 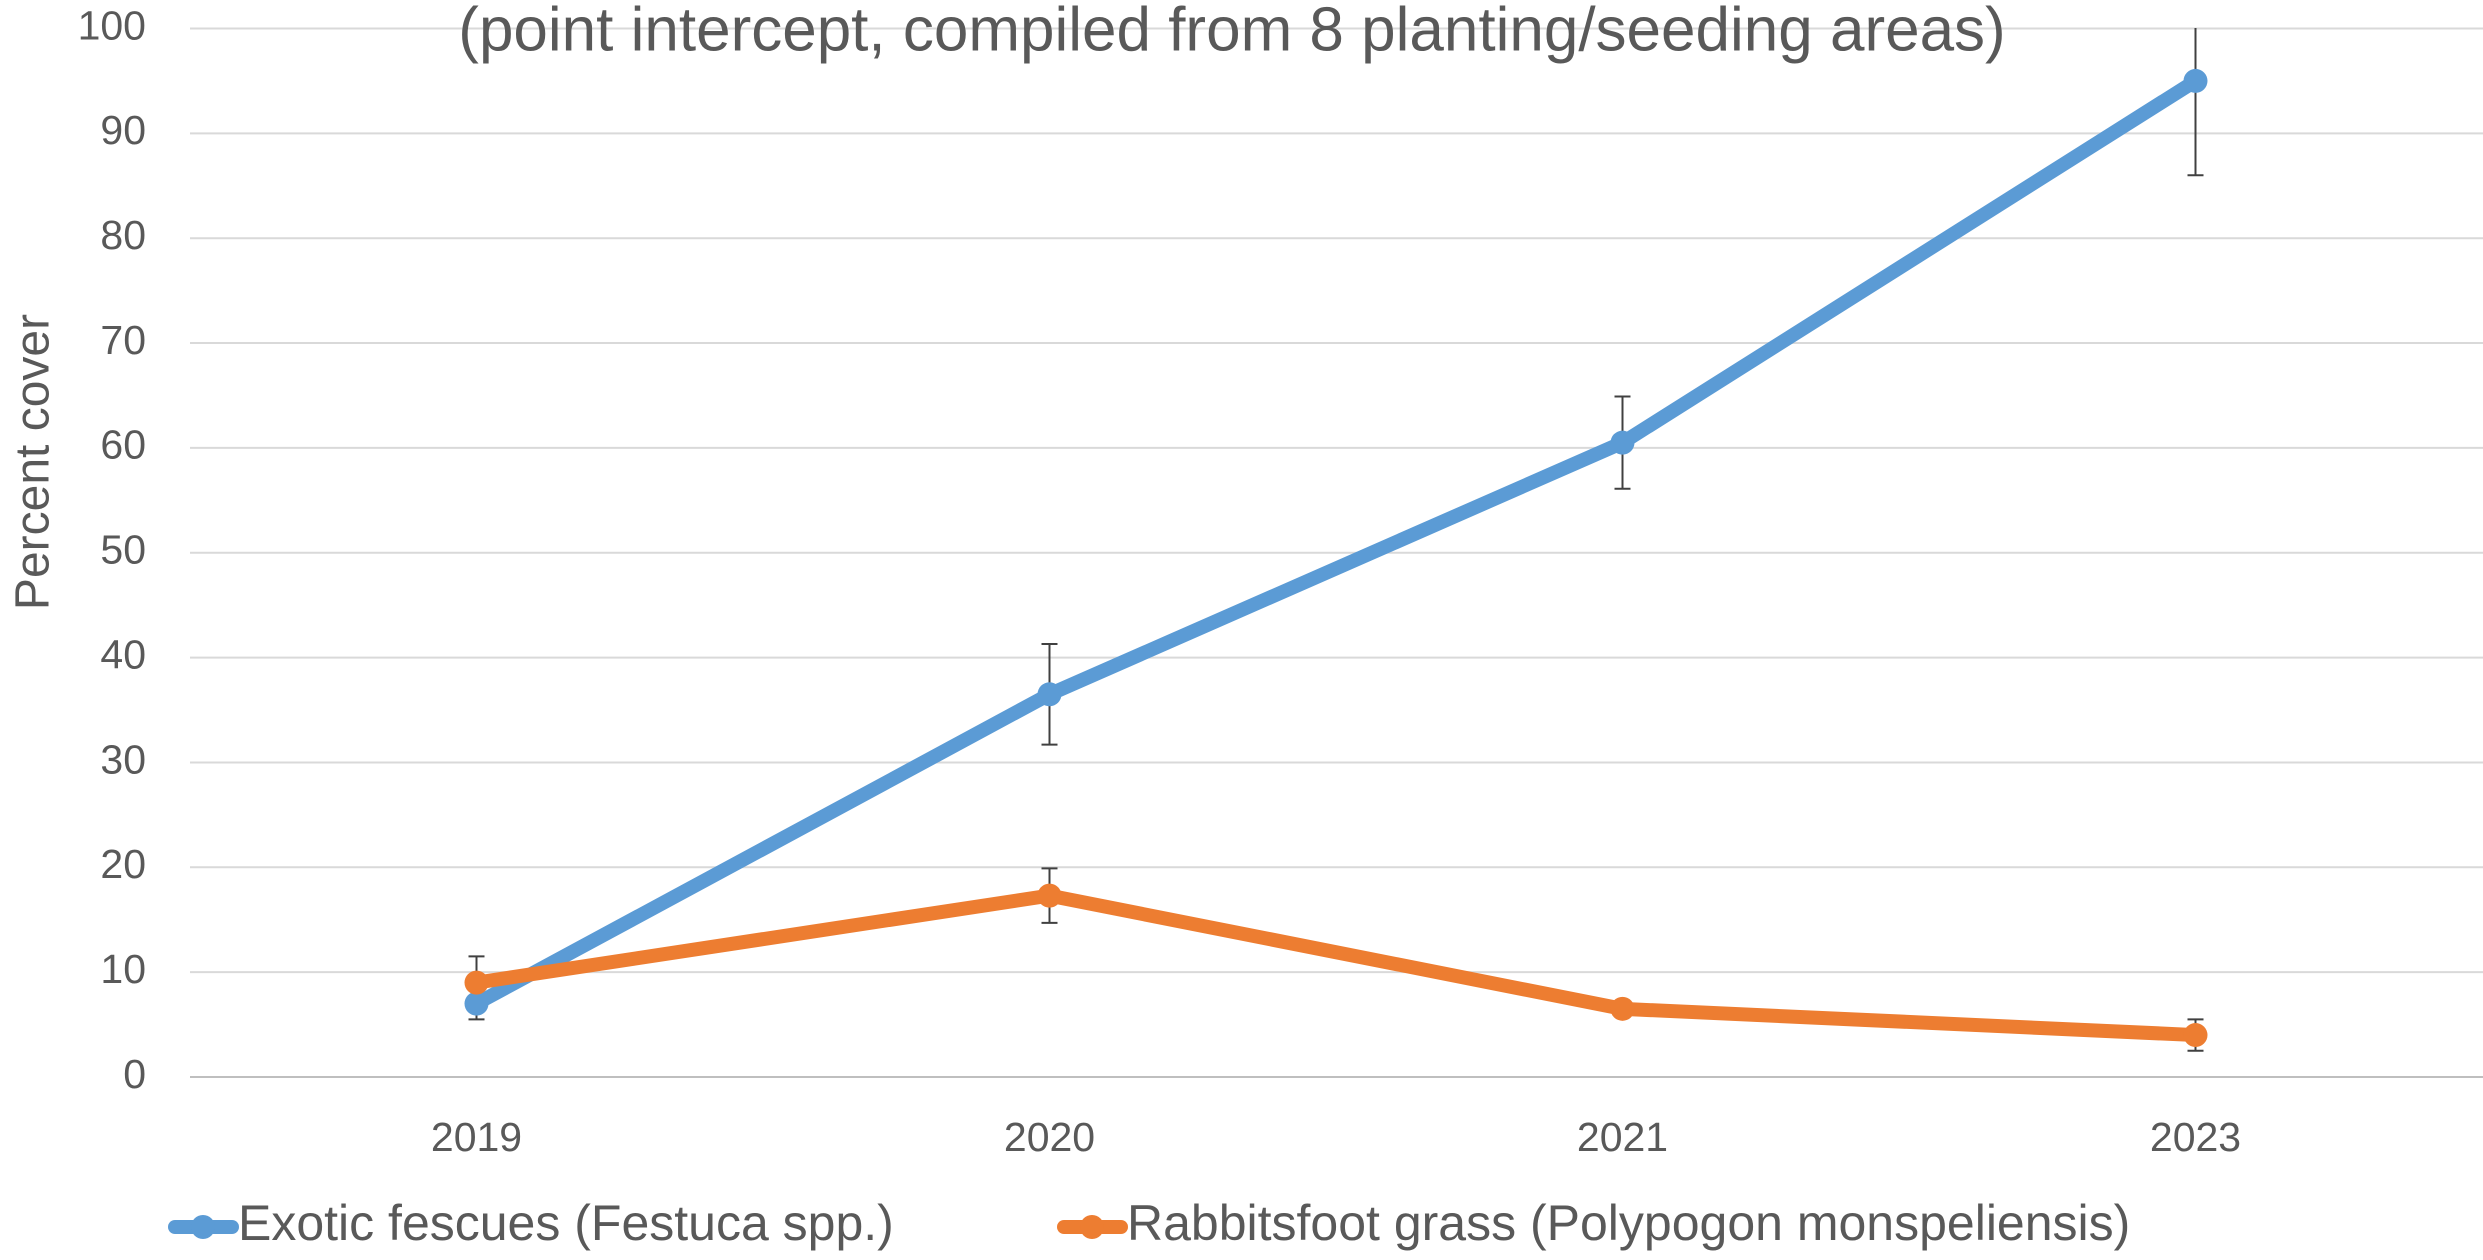 What do you see at coordinates (33, 462) in the screenshot?
I see `y-axis-title: Percent cover` at bounding box center [33, 462].